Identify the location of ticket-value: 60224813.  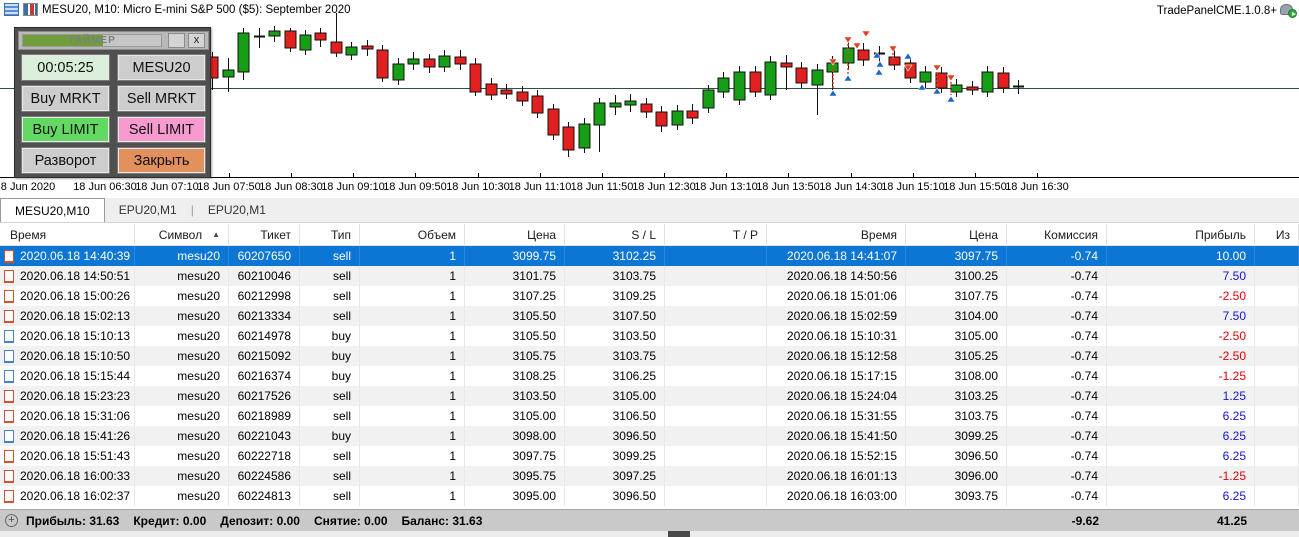
(264, 496).